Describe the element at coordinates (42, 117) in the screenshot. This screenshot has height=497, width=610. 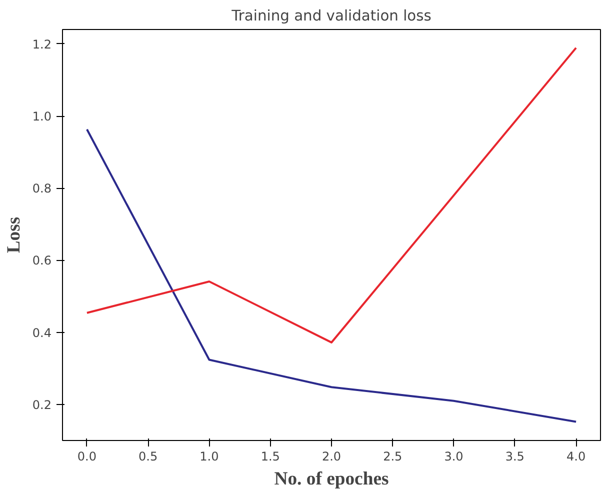
I see `y-tick-label: 1.0` at that location.